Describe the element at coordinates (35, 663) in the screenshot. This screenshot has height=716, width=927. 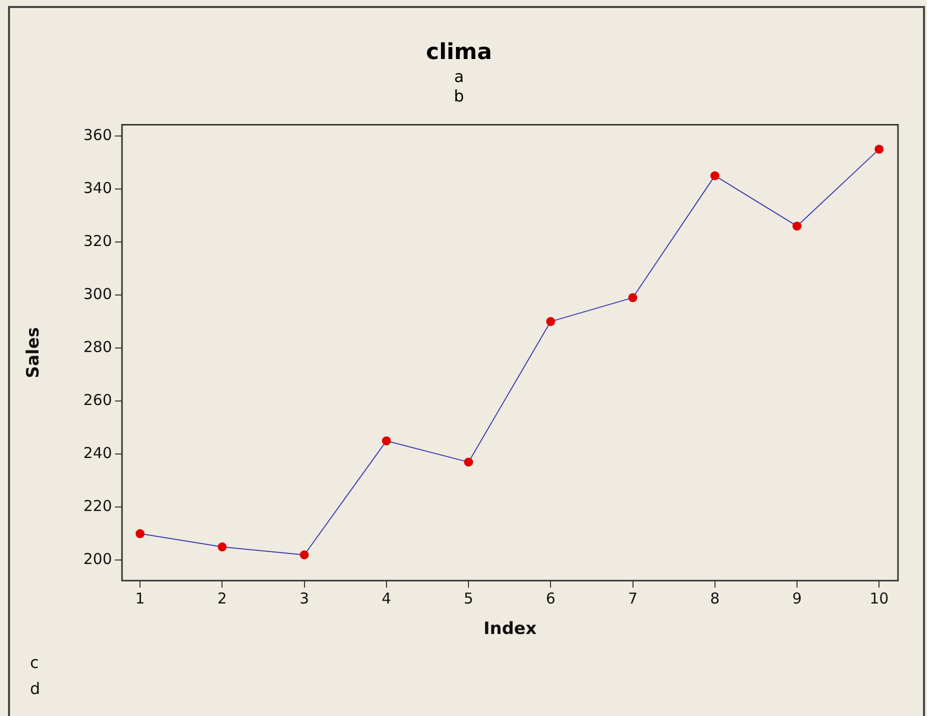
I see `text: c` at that location.